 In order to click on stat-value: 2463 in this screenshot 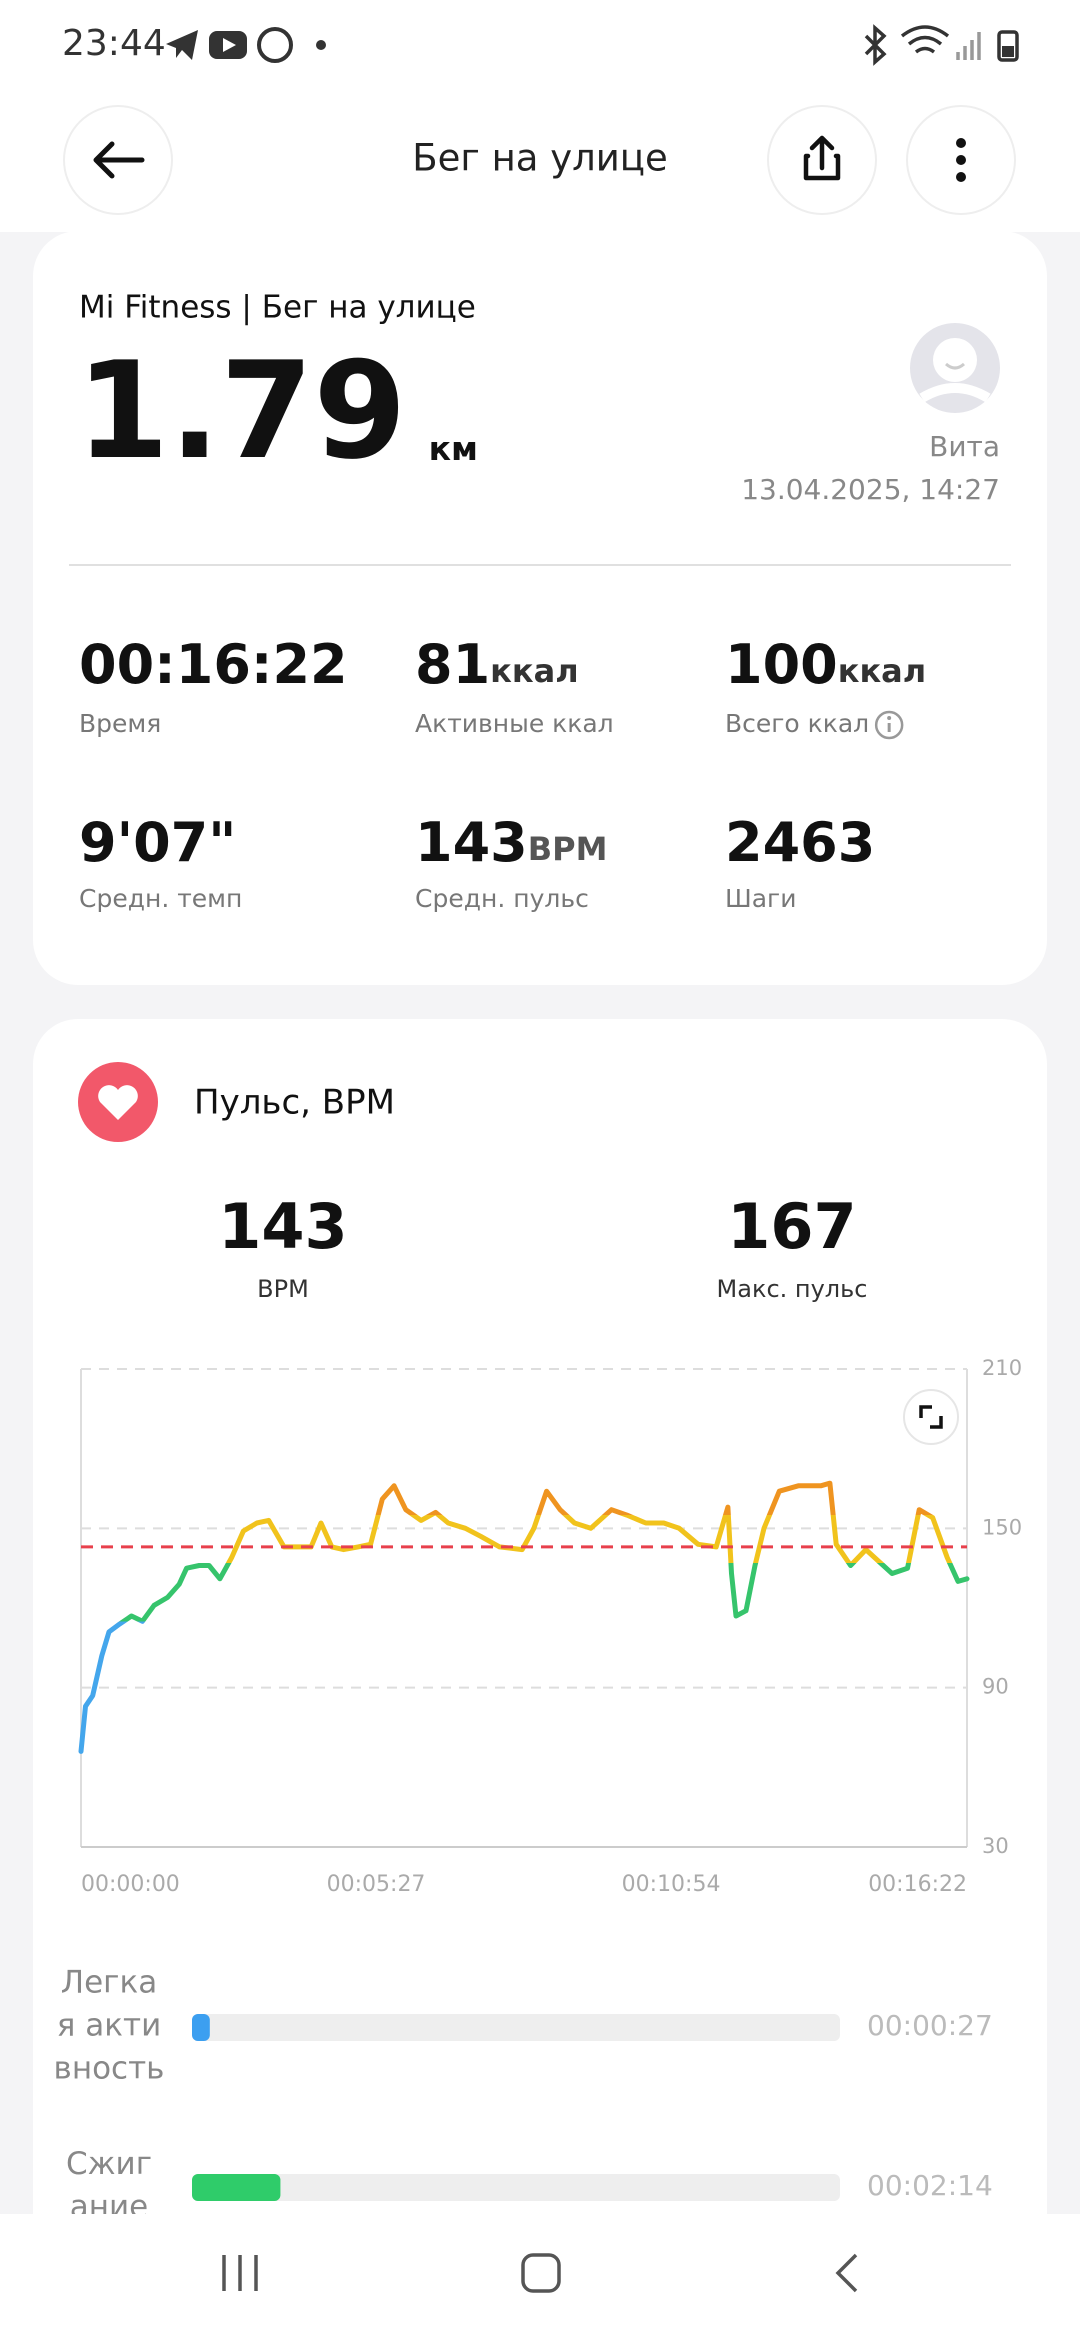, I will do `click(800, 842)`.